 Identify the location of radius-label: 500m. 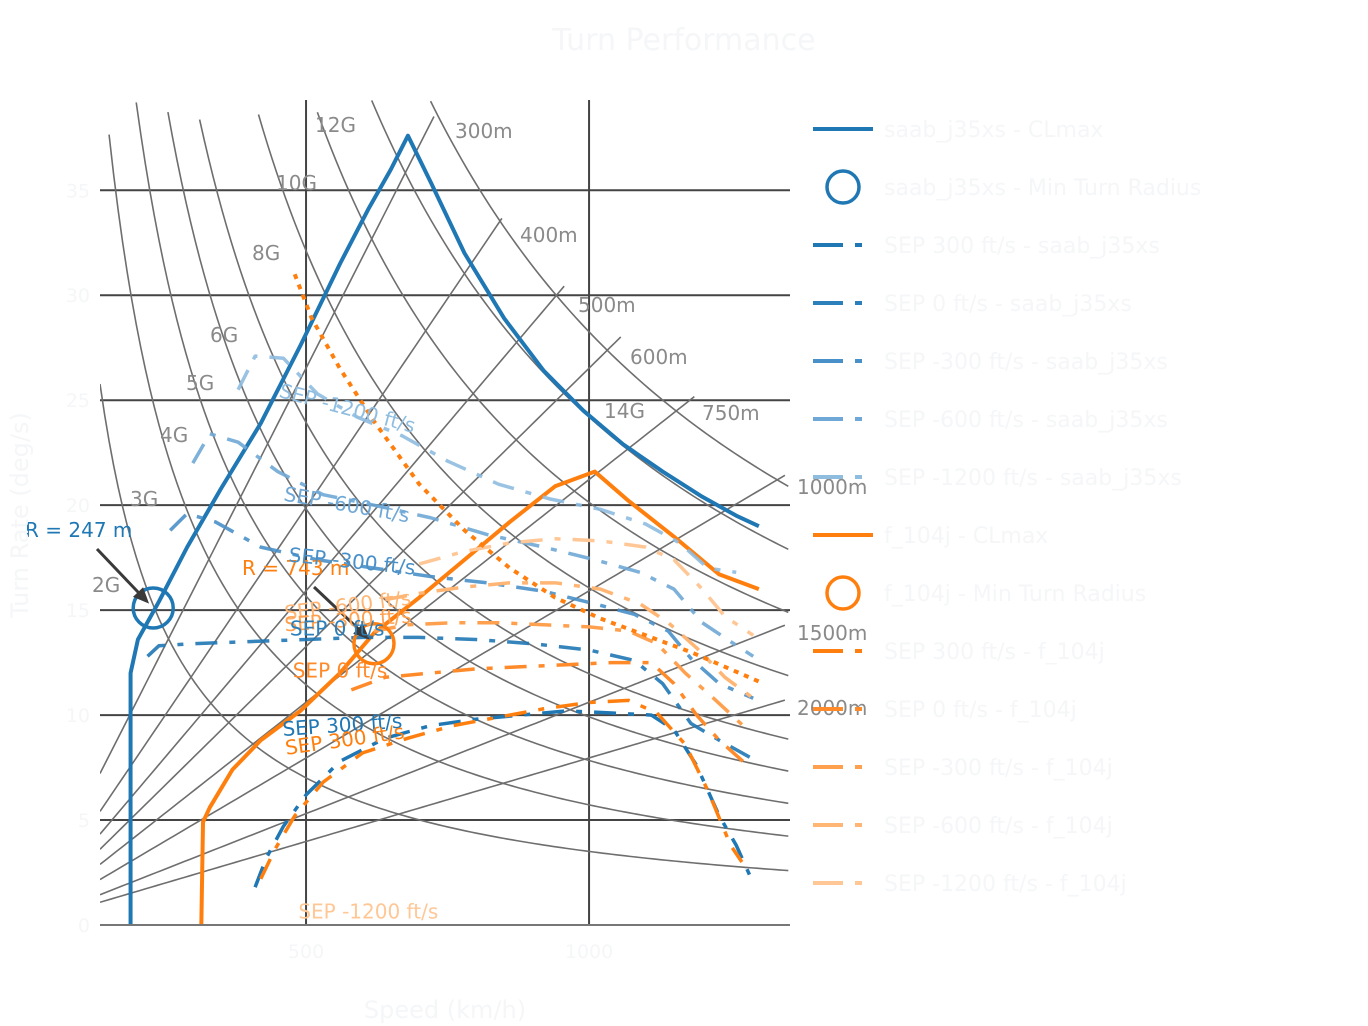
(607, 305).